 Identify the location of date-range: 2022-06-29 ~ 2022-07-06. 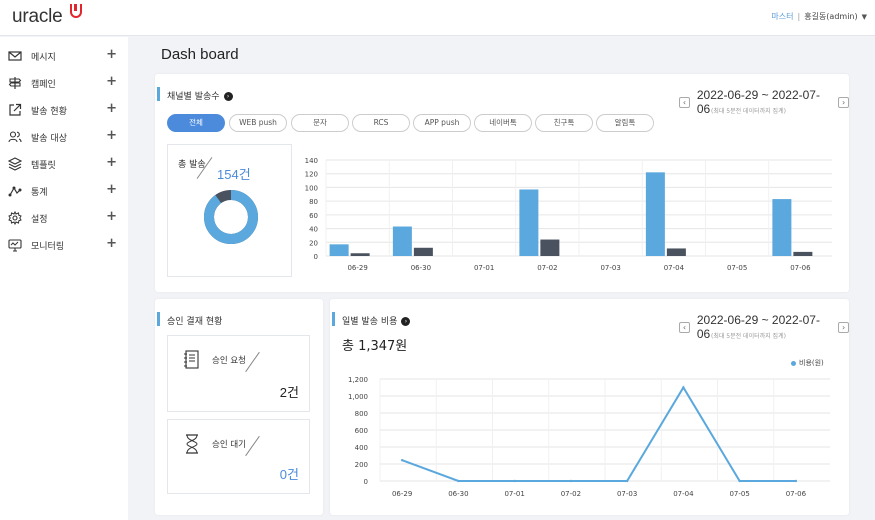
(758, 327).